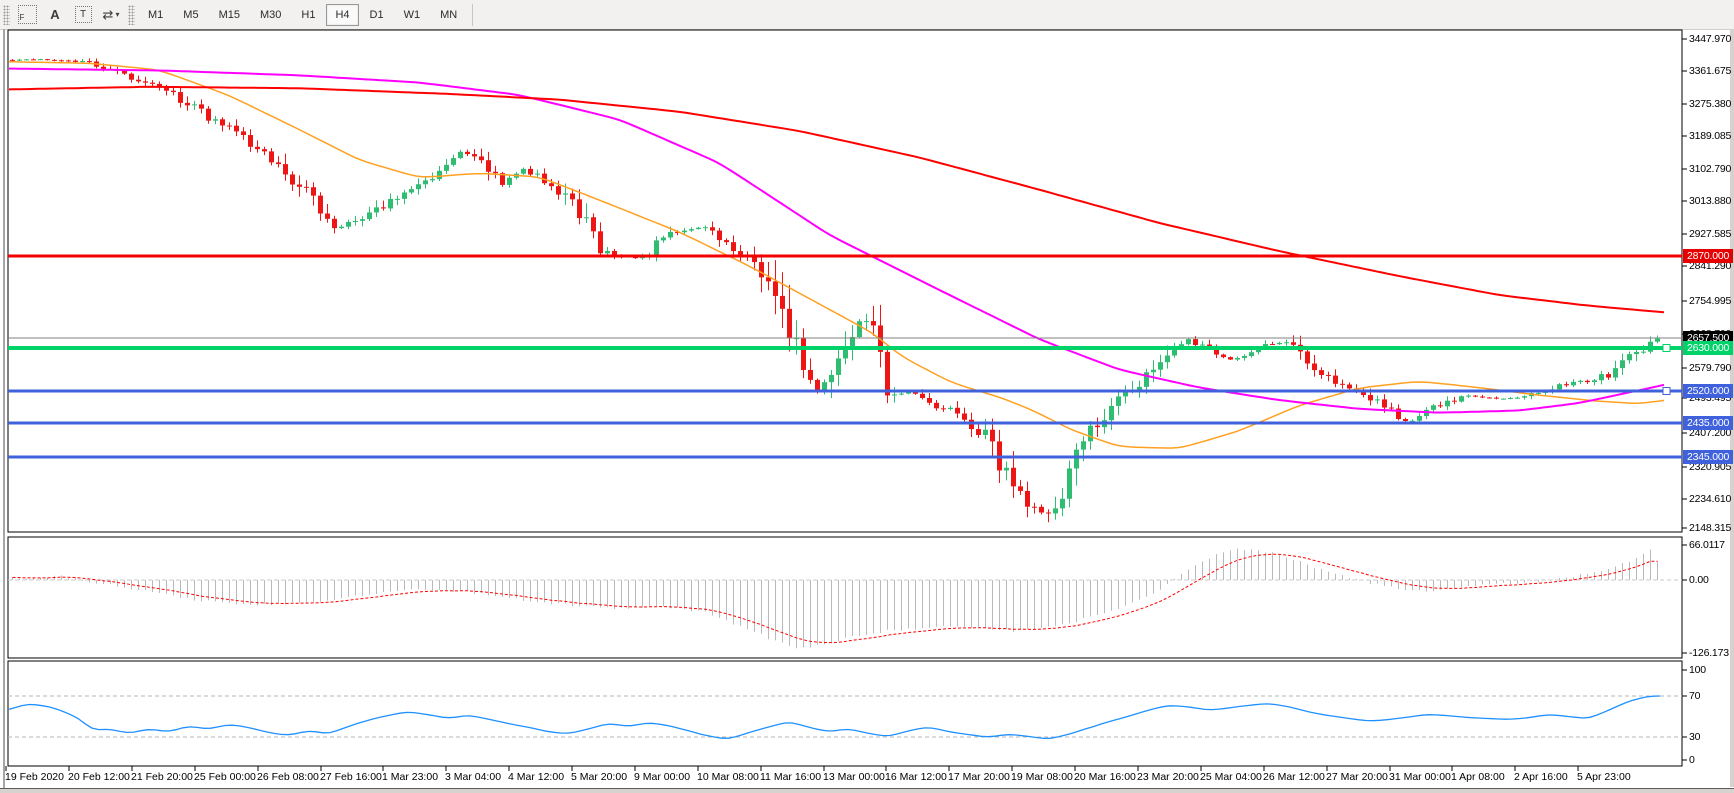 The height and width of the screenshot is (793, 1734). Describe the element at coordinates (308, 14) in the screenshot. I see `timeframe-button-h1: H1` at that location.